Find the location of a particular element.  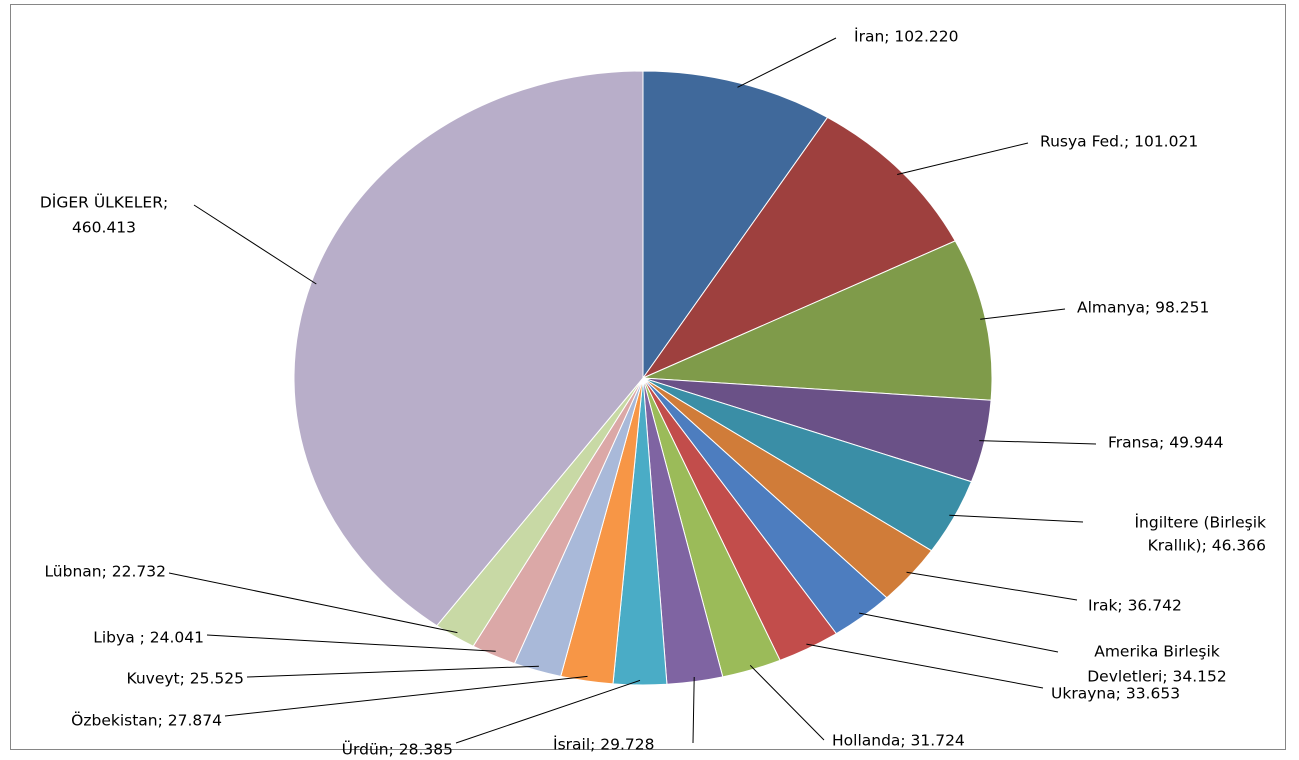

leader-line-libya is located at coordinates (351, 643).